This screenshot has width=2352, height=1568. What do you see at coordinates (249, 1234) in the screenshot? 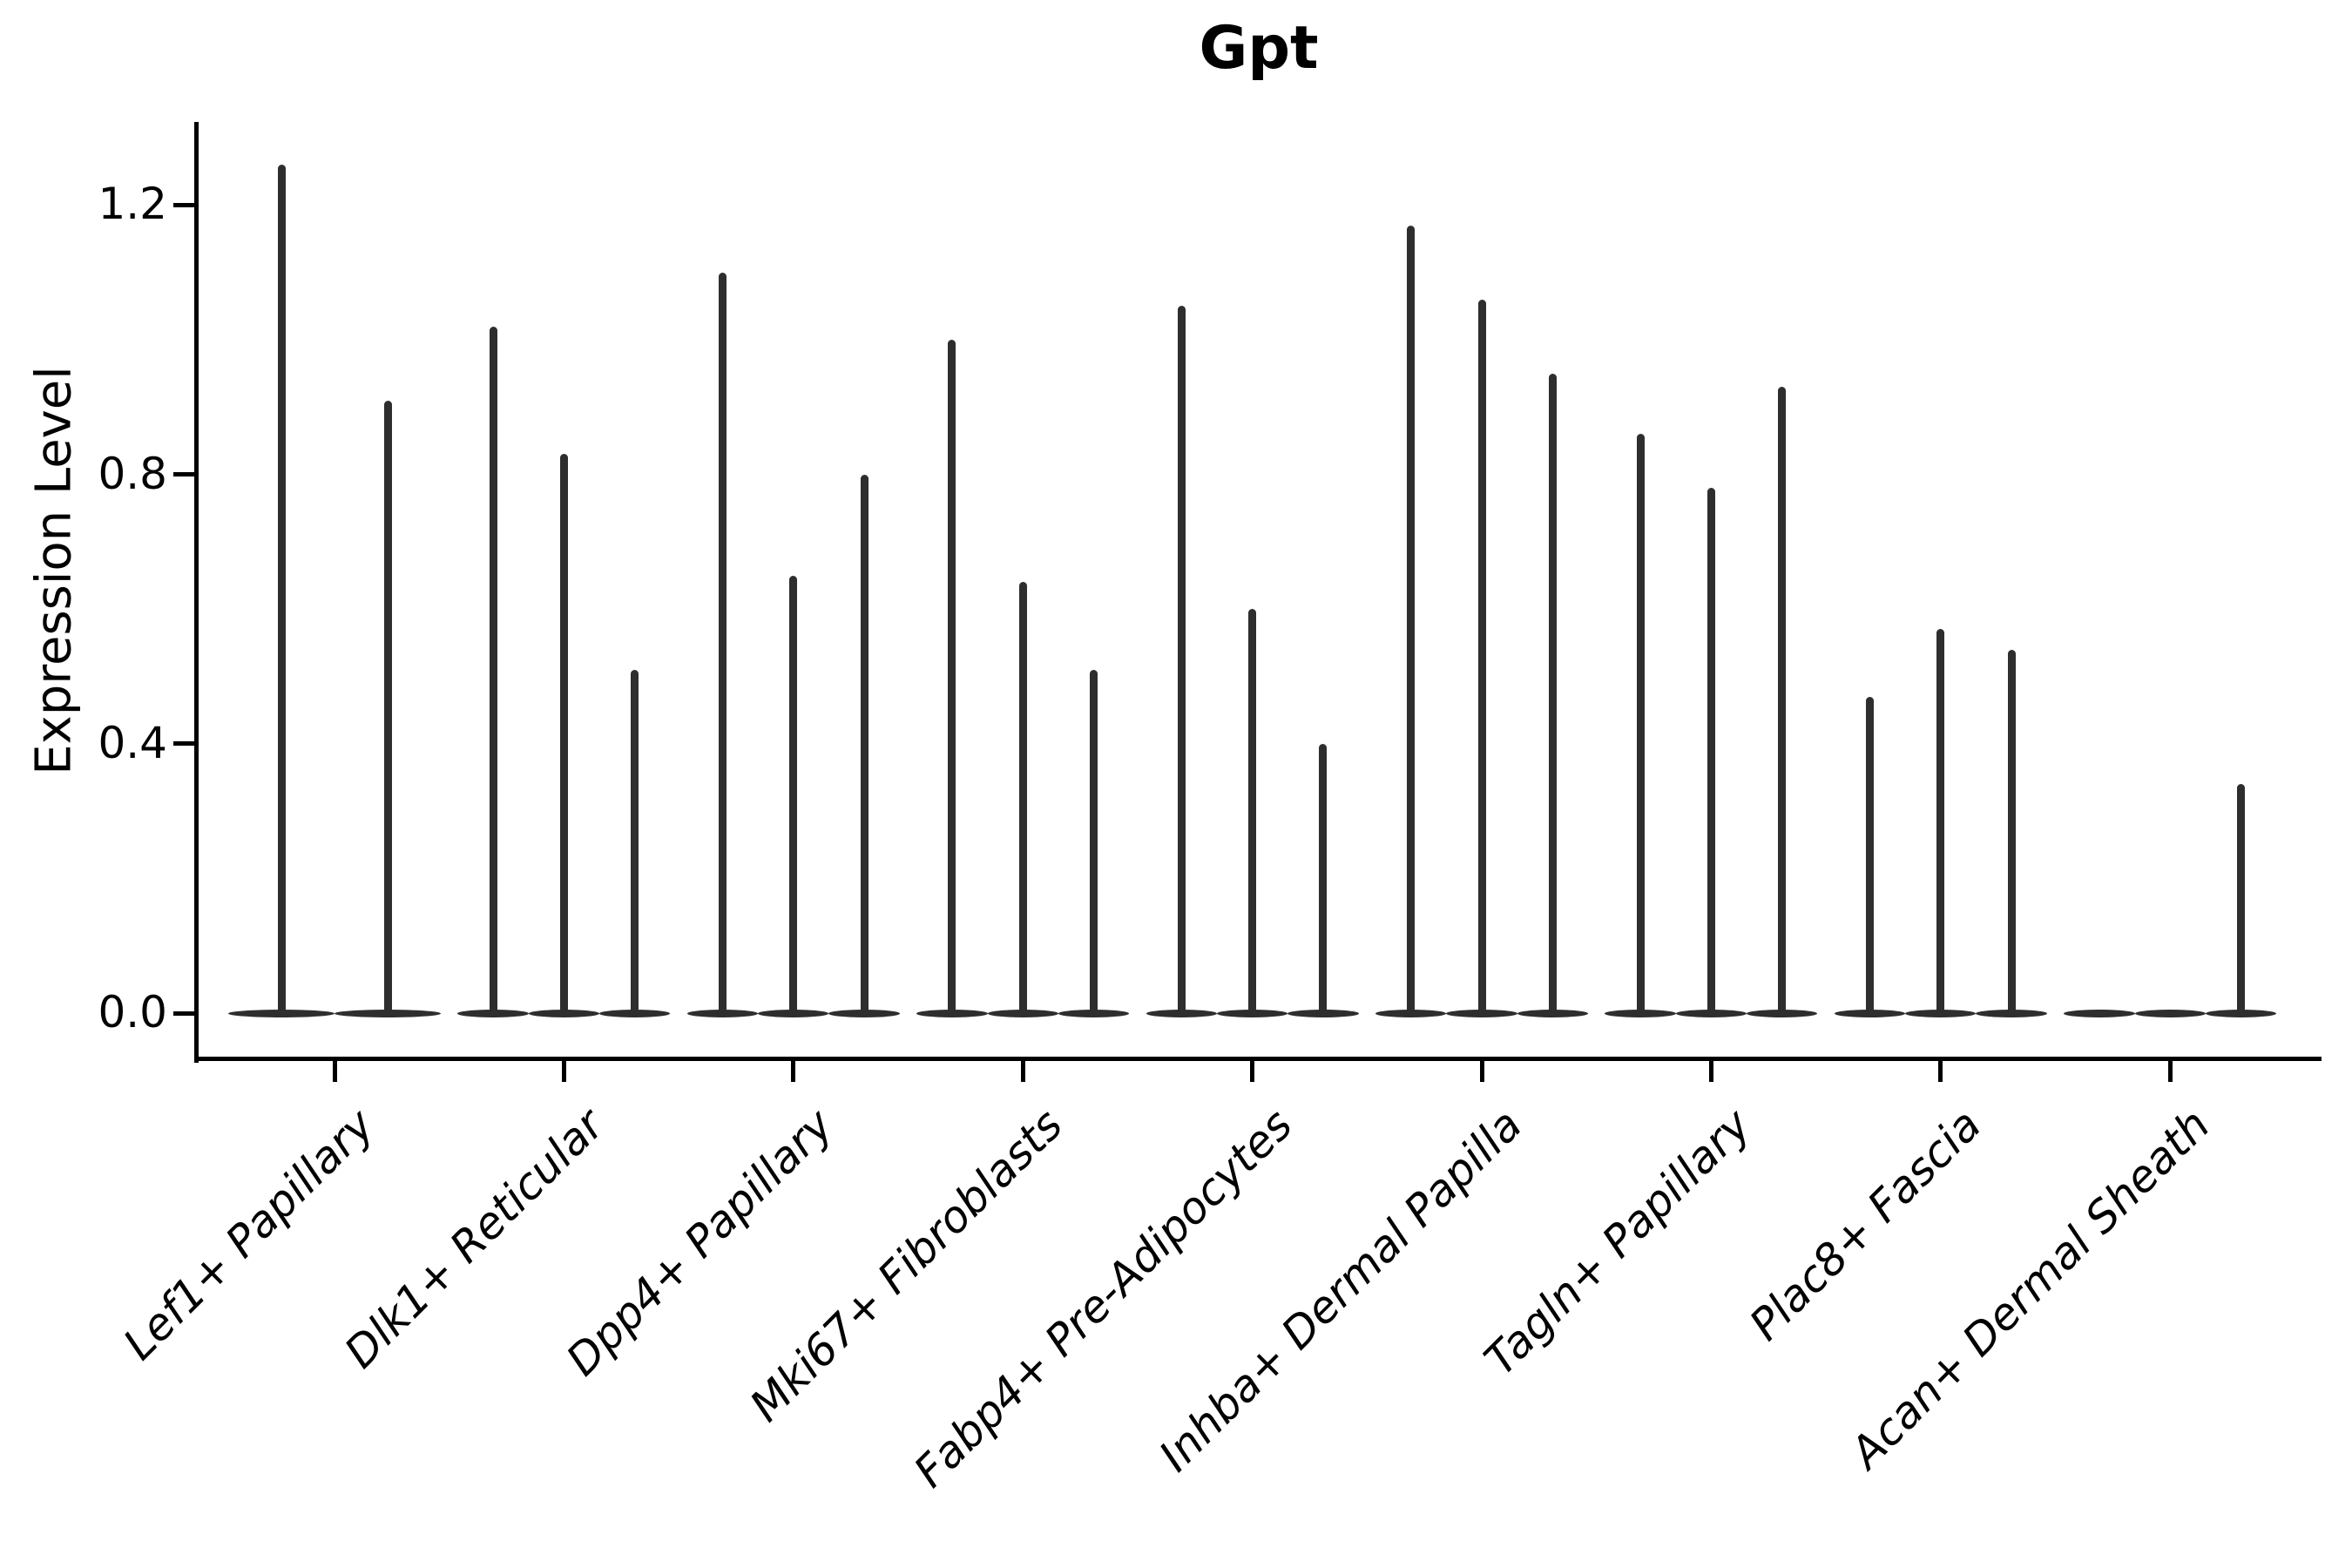
I see `x-tick-label: Lef1+ Papillary` at bounding box center [249, 1234].